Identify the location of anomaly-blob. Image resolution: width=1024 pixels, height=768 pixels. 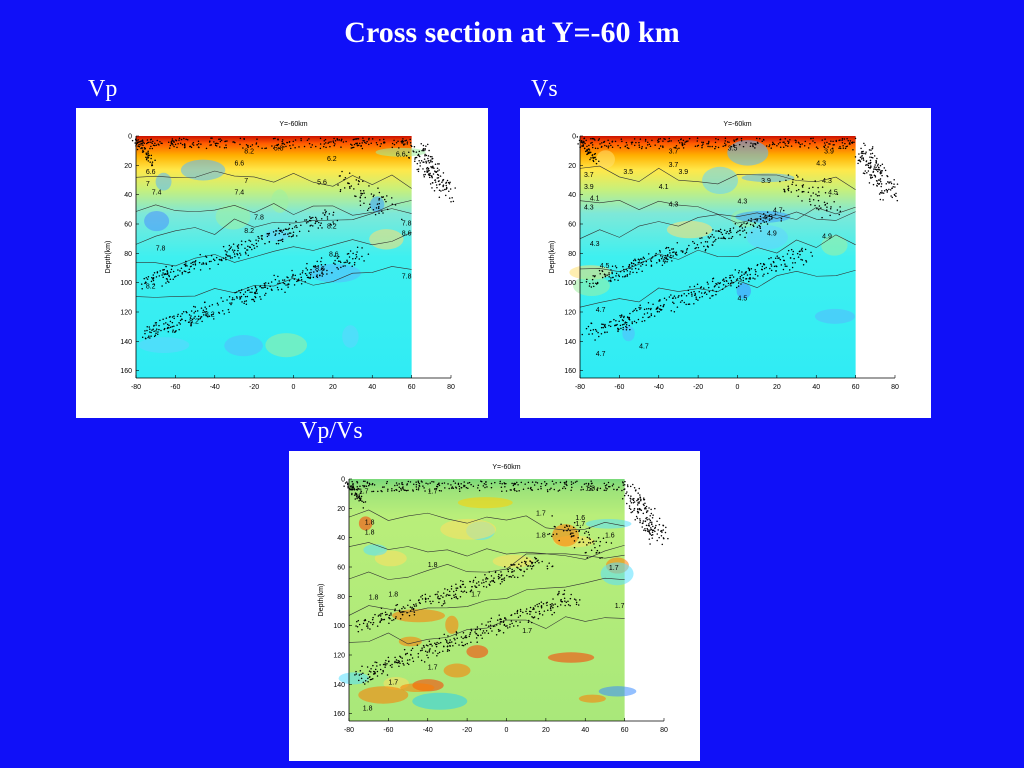
(592, 698).